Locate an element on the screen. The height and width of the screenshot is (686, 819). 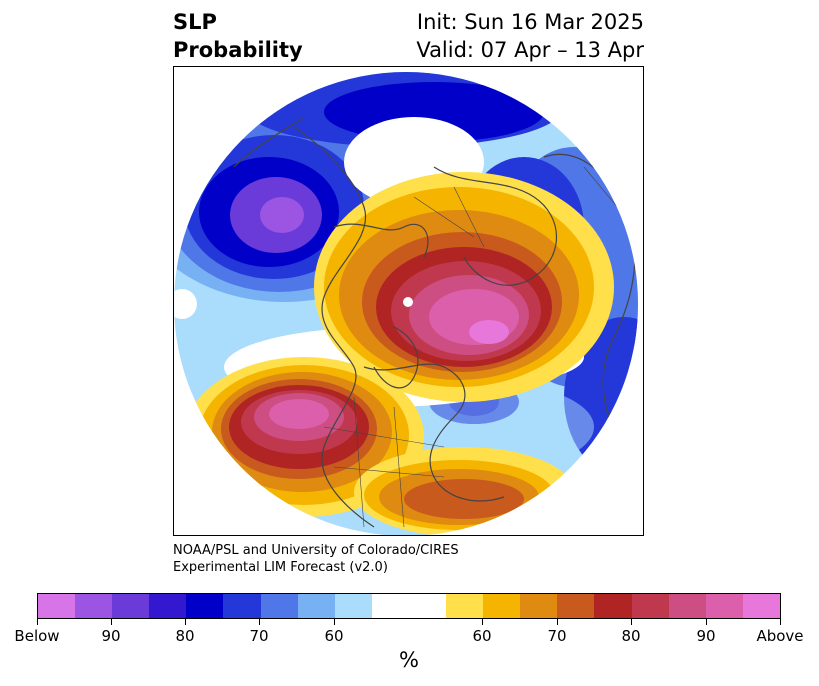
colorbar is located at coordinates (409, 606).